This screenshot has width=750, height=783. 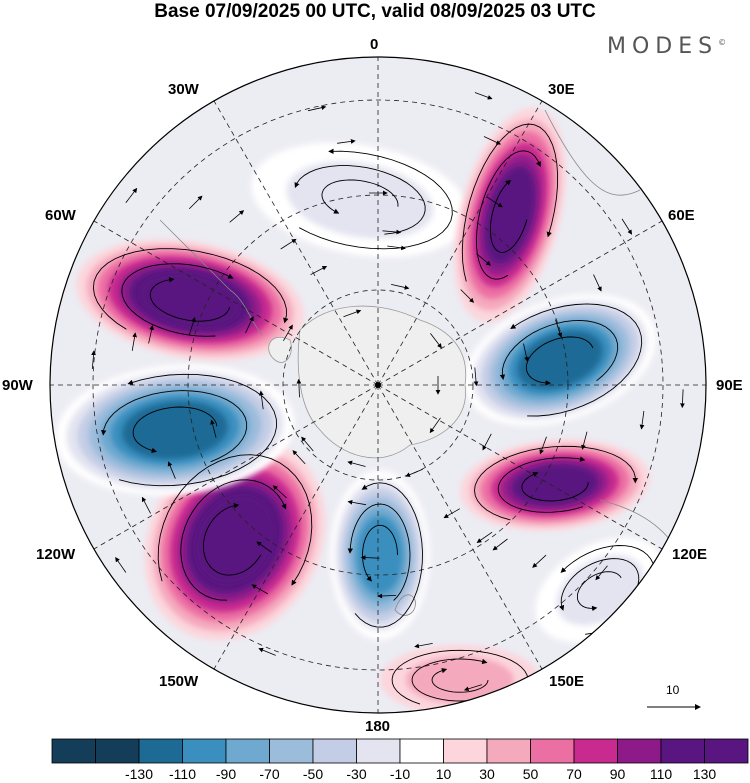 What do you see at coordinates (681, 215) in the screenshot?
I see `lon-label-60e: 60E` at bounding box center [681, 215].